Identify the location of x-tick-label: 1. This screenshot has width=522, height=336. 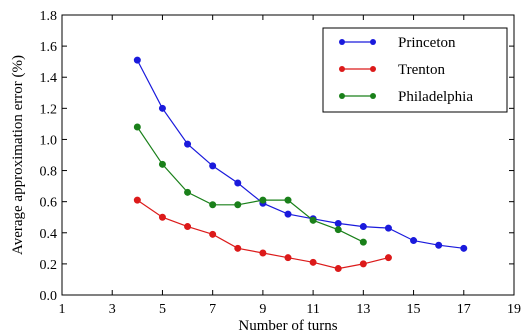
(62, 309).